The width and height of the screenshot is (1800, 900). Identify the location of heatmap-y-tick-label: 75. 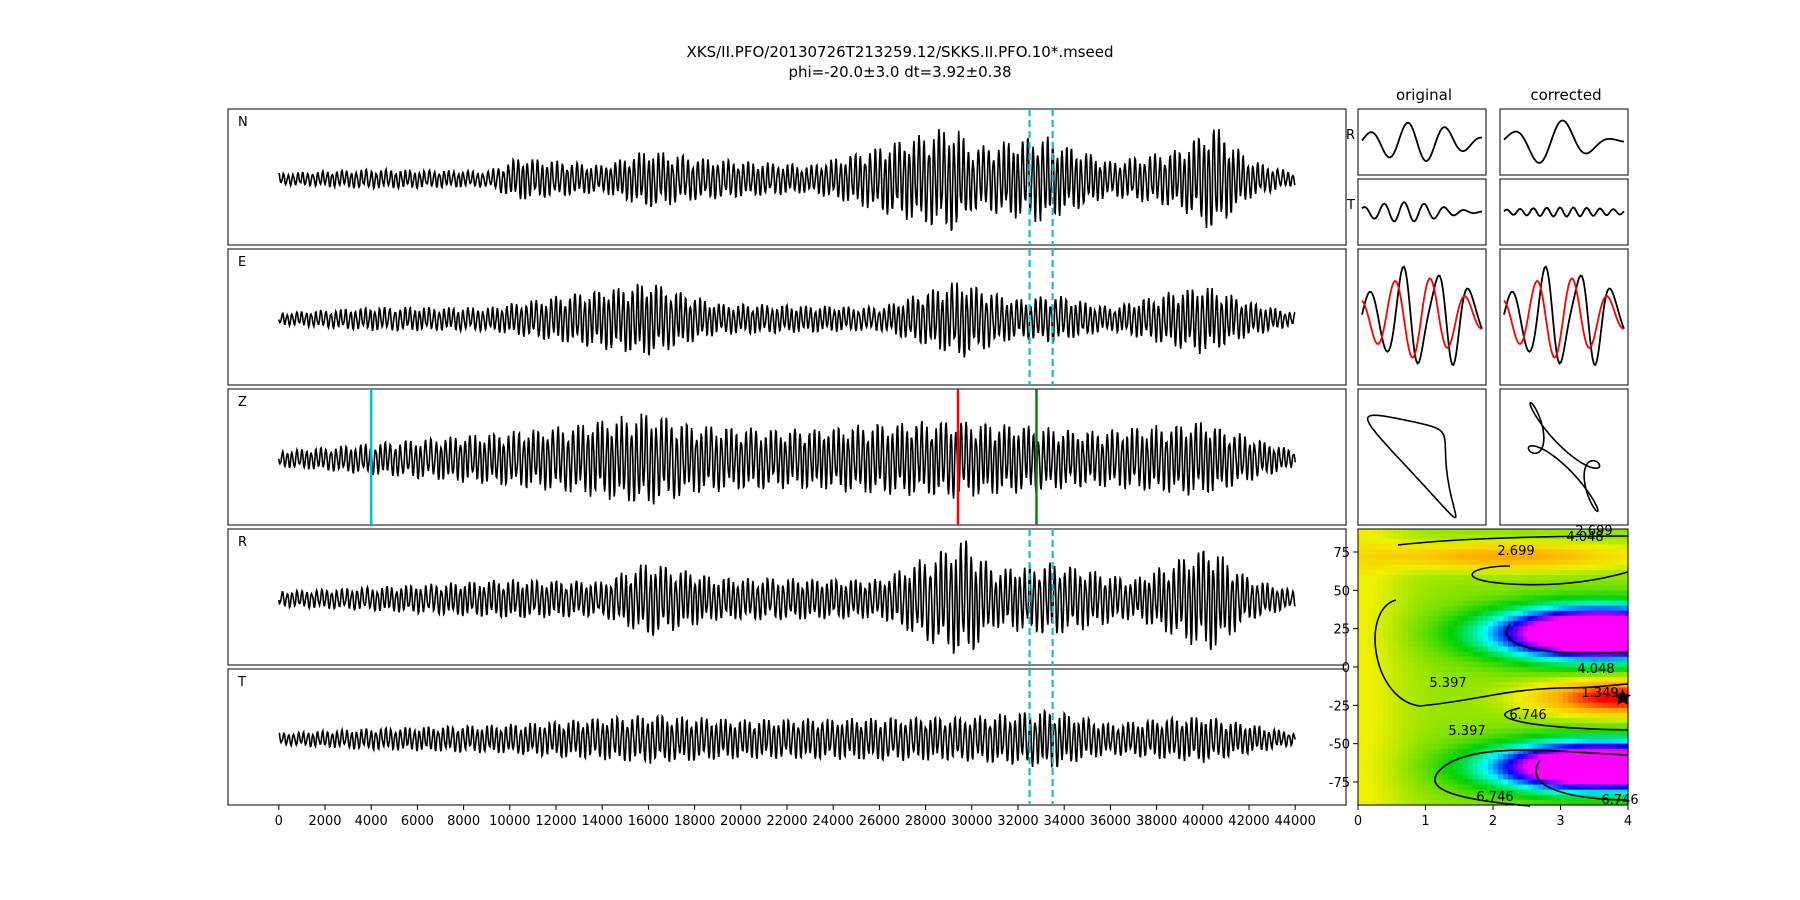
(1341, 553).